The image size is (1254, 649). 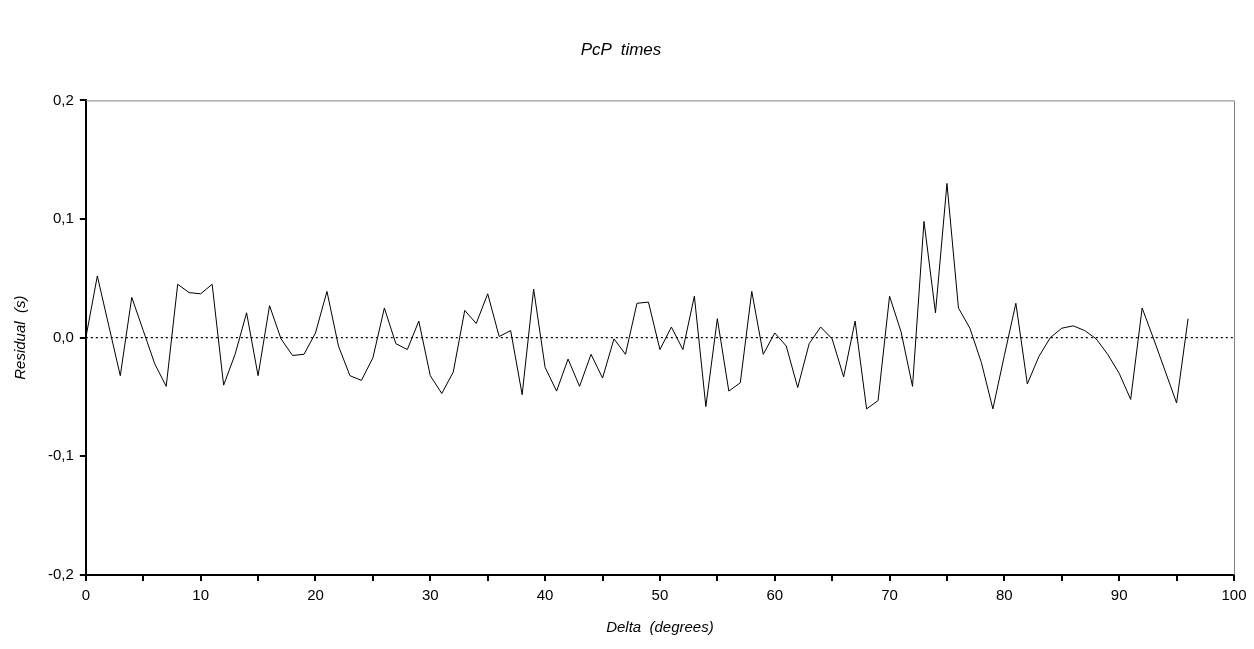 I want to click on x-tick-label: 40, so click(x=545, y=595).